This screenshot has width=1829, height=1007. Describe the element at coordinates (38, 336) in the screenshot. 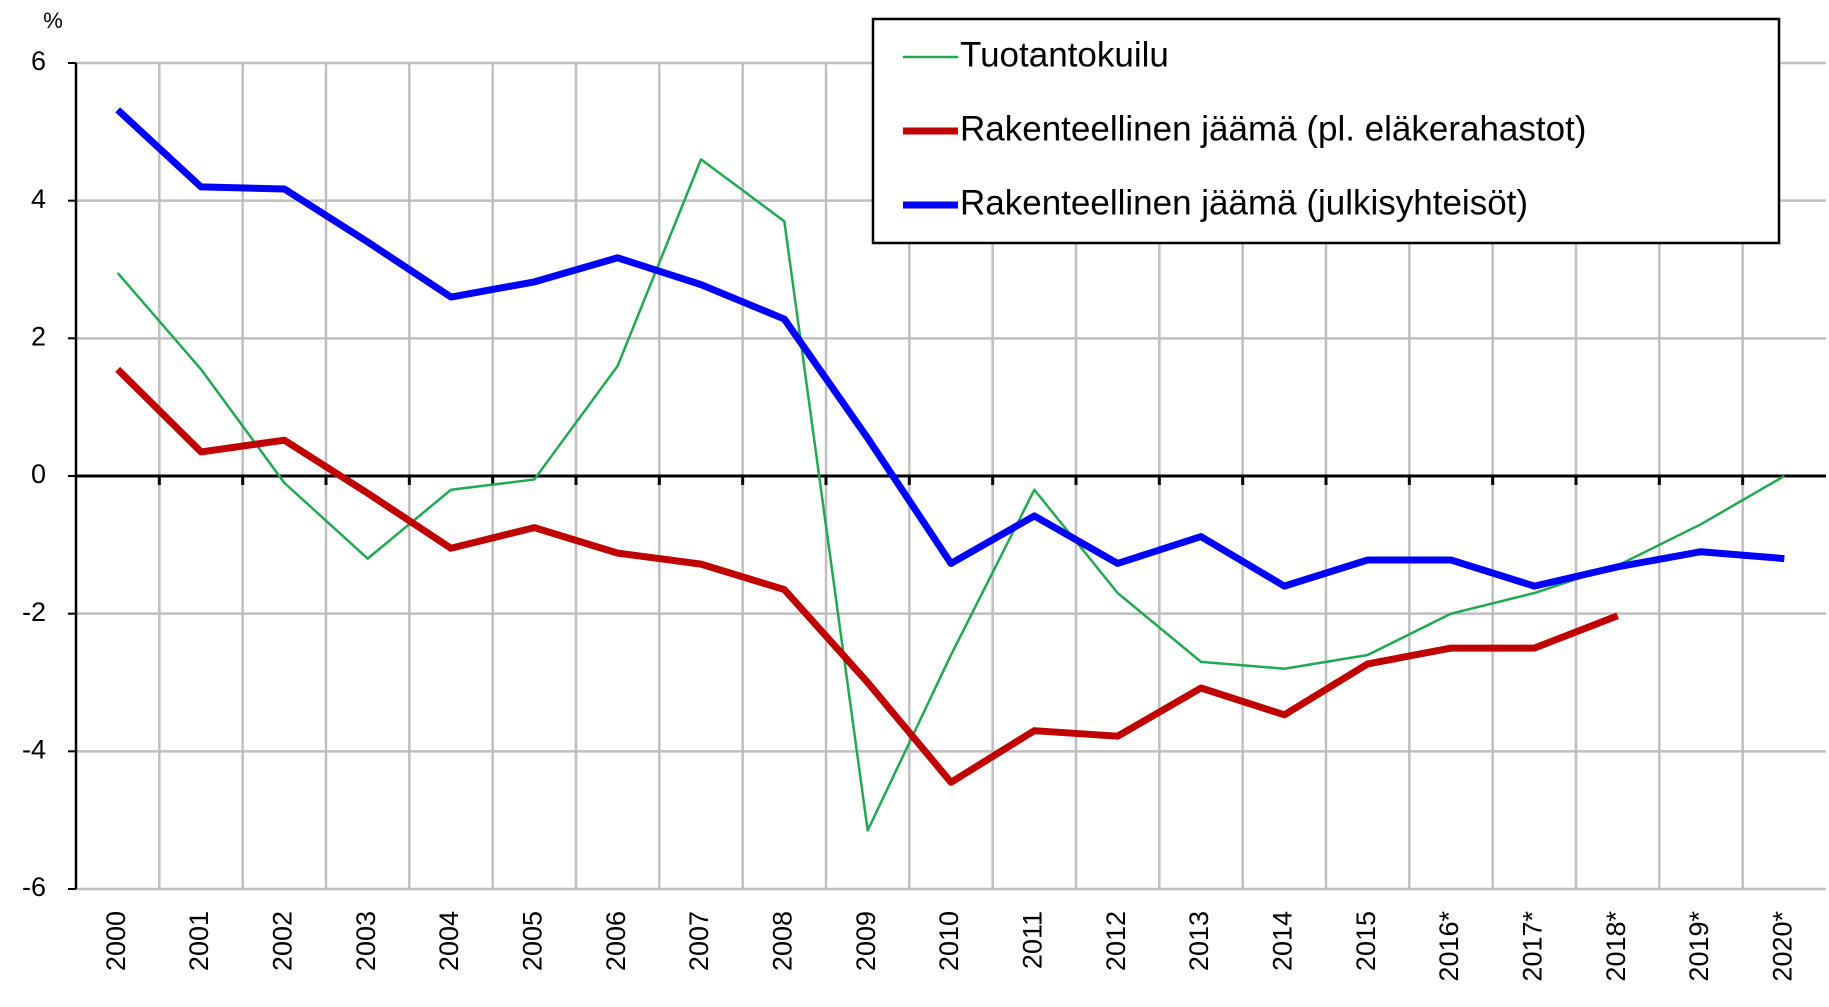

I see `y-tick-label: 2` at that location.